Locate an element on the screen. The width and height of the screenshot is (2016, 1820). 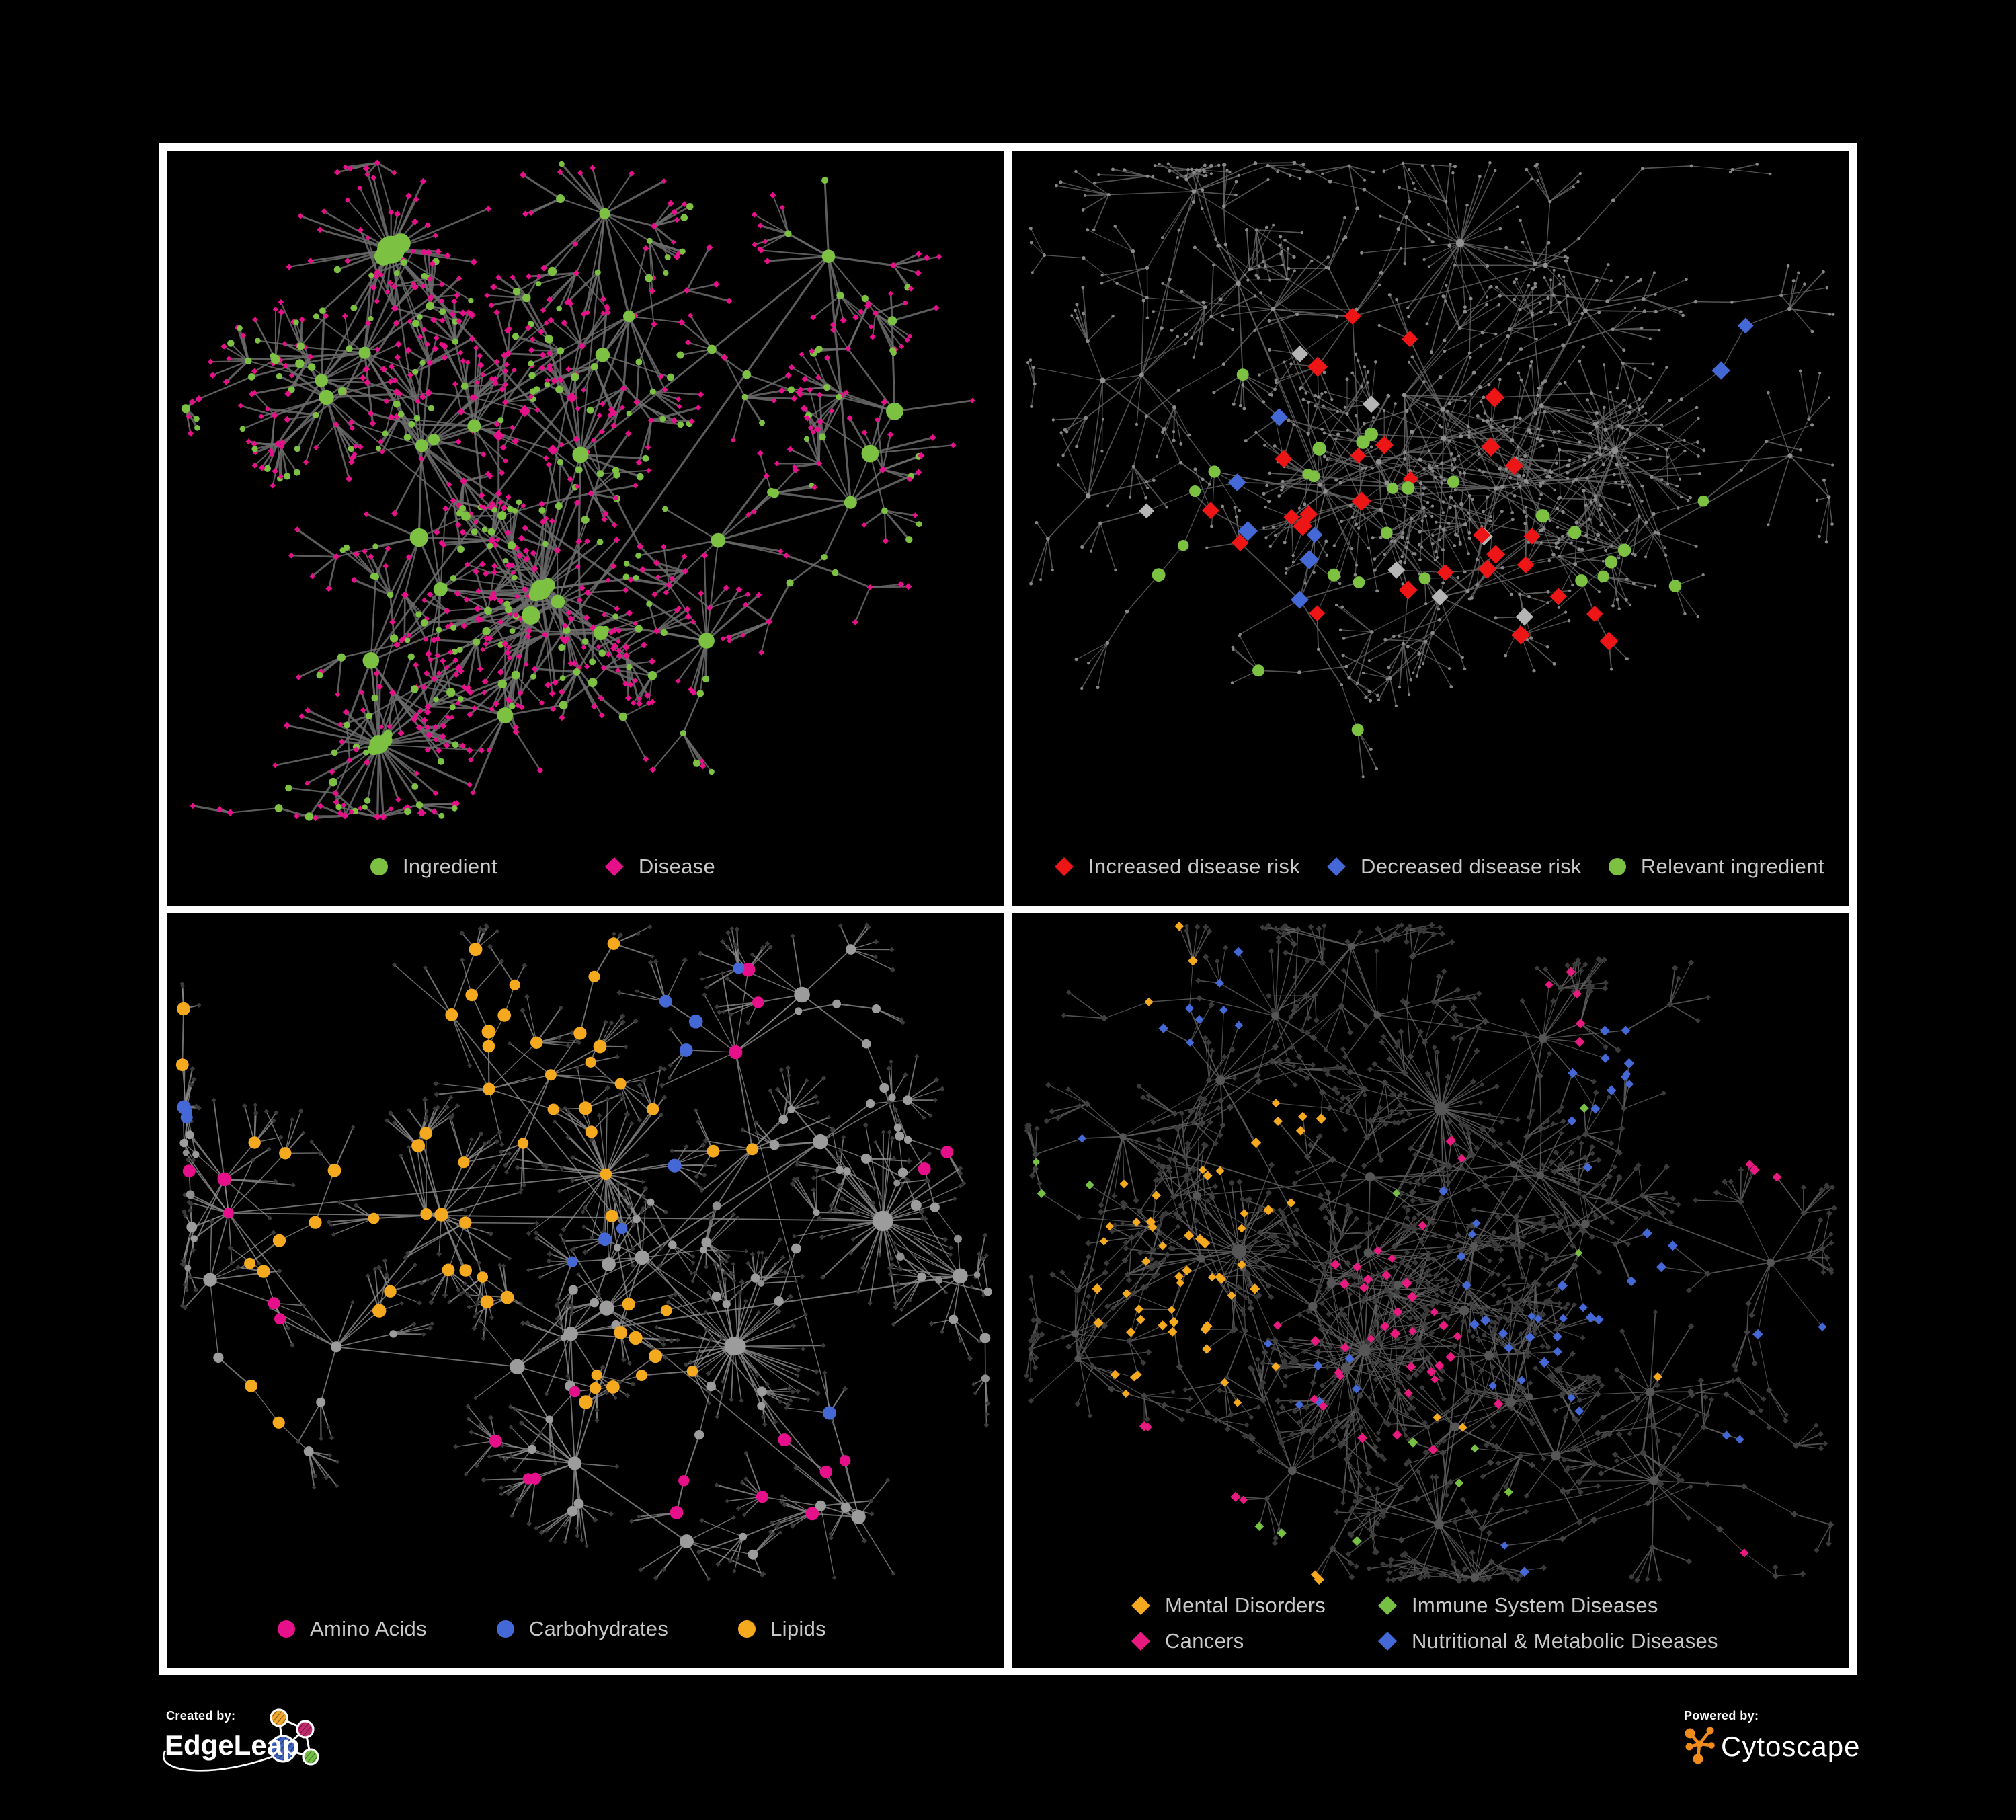
legend-label: Mental Disorders is located at coordinates (1245, 1605).